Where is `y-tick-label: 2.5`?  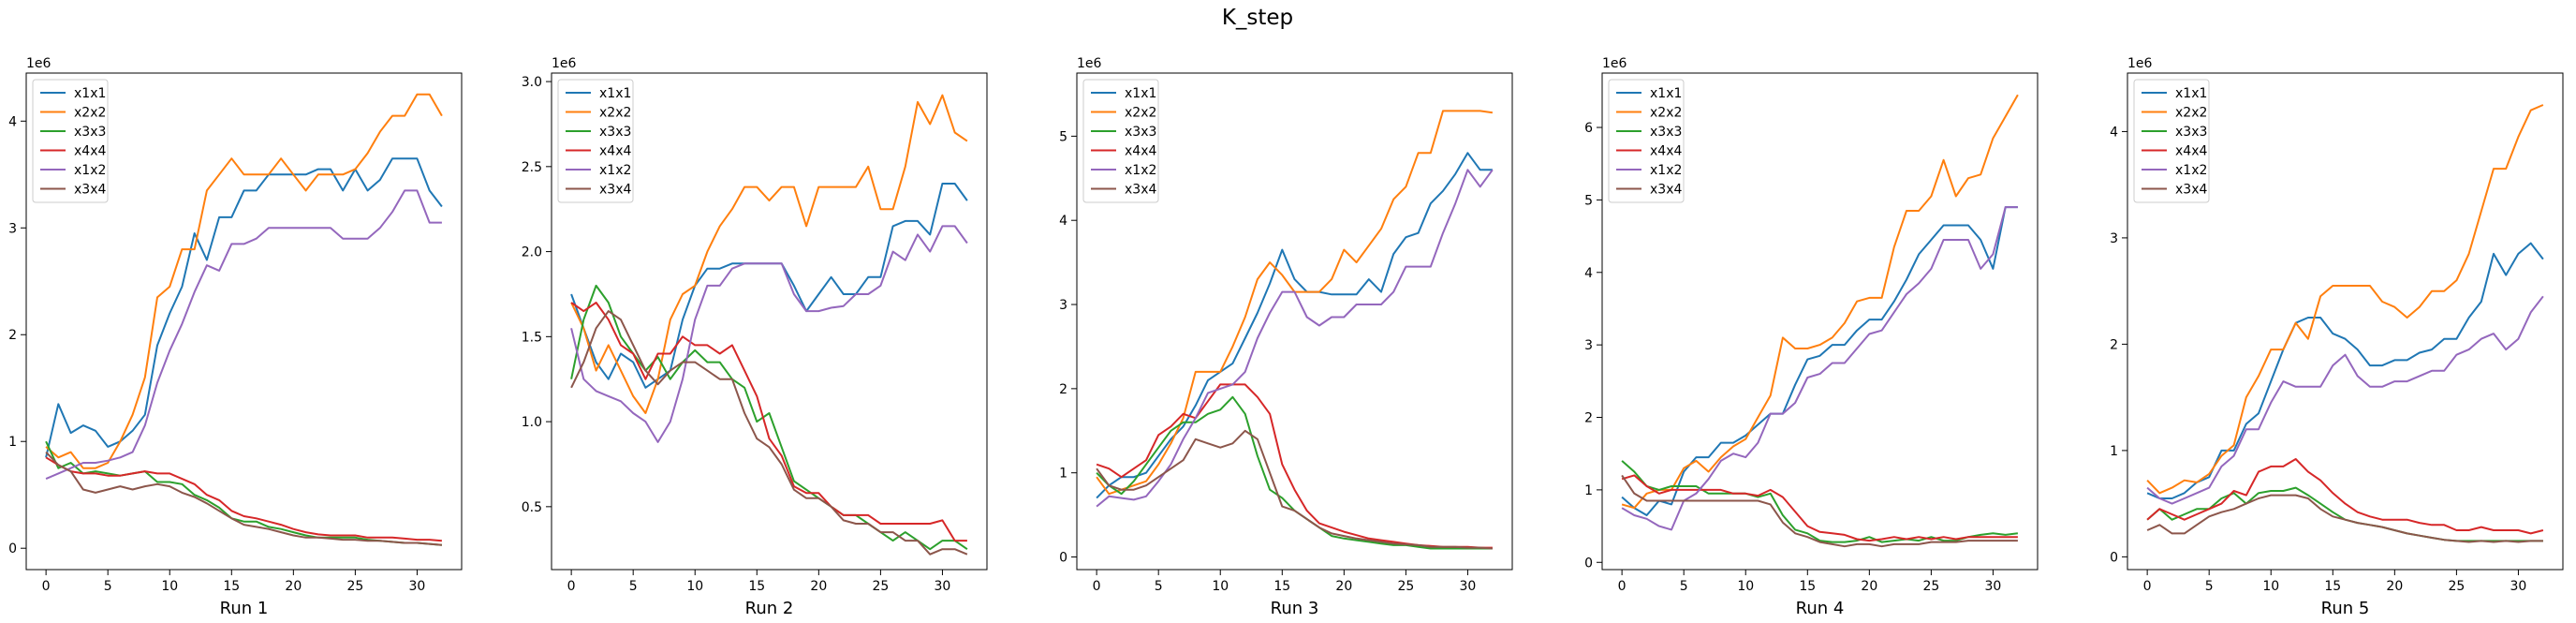 y-tick-label: 2.5 is located at coordinates (532, 167).